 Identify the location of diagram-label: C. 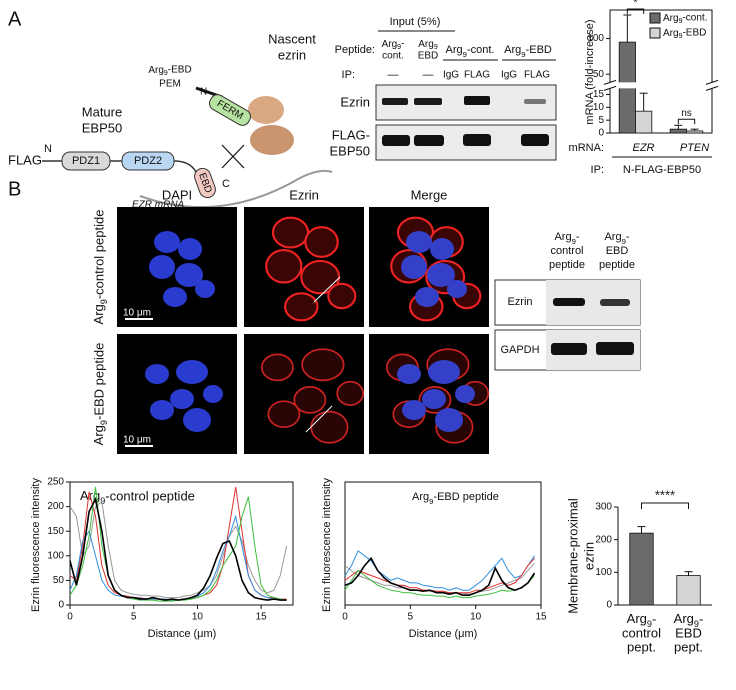
(226, 184).